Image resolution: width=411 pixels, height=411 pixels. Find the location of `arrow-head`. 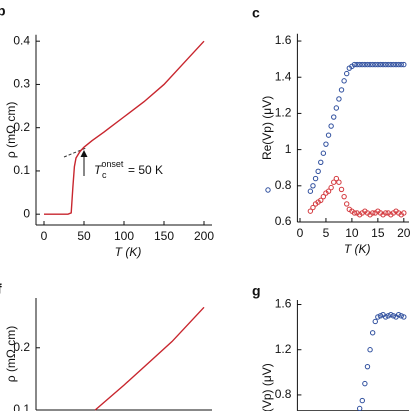

arrow-head is located at coordinates (84, 153).